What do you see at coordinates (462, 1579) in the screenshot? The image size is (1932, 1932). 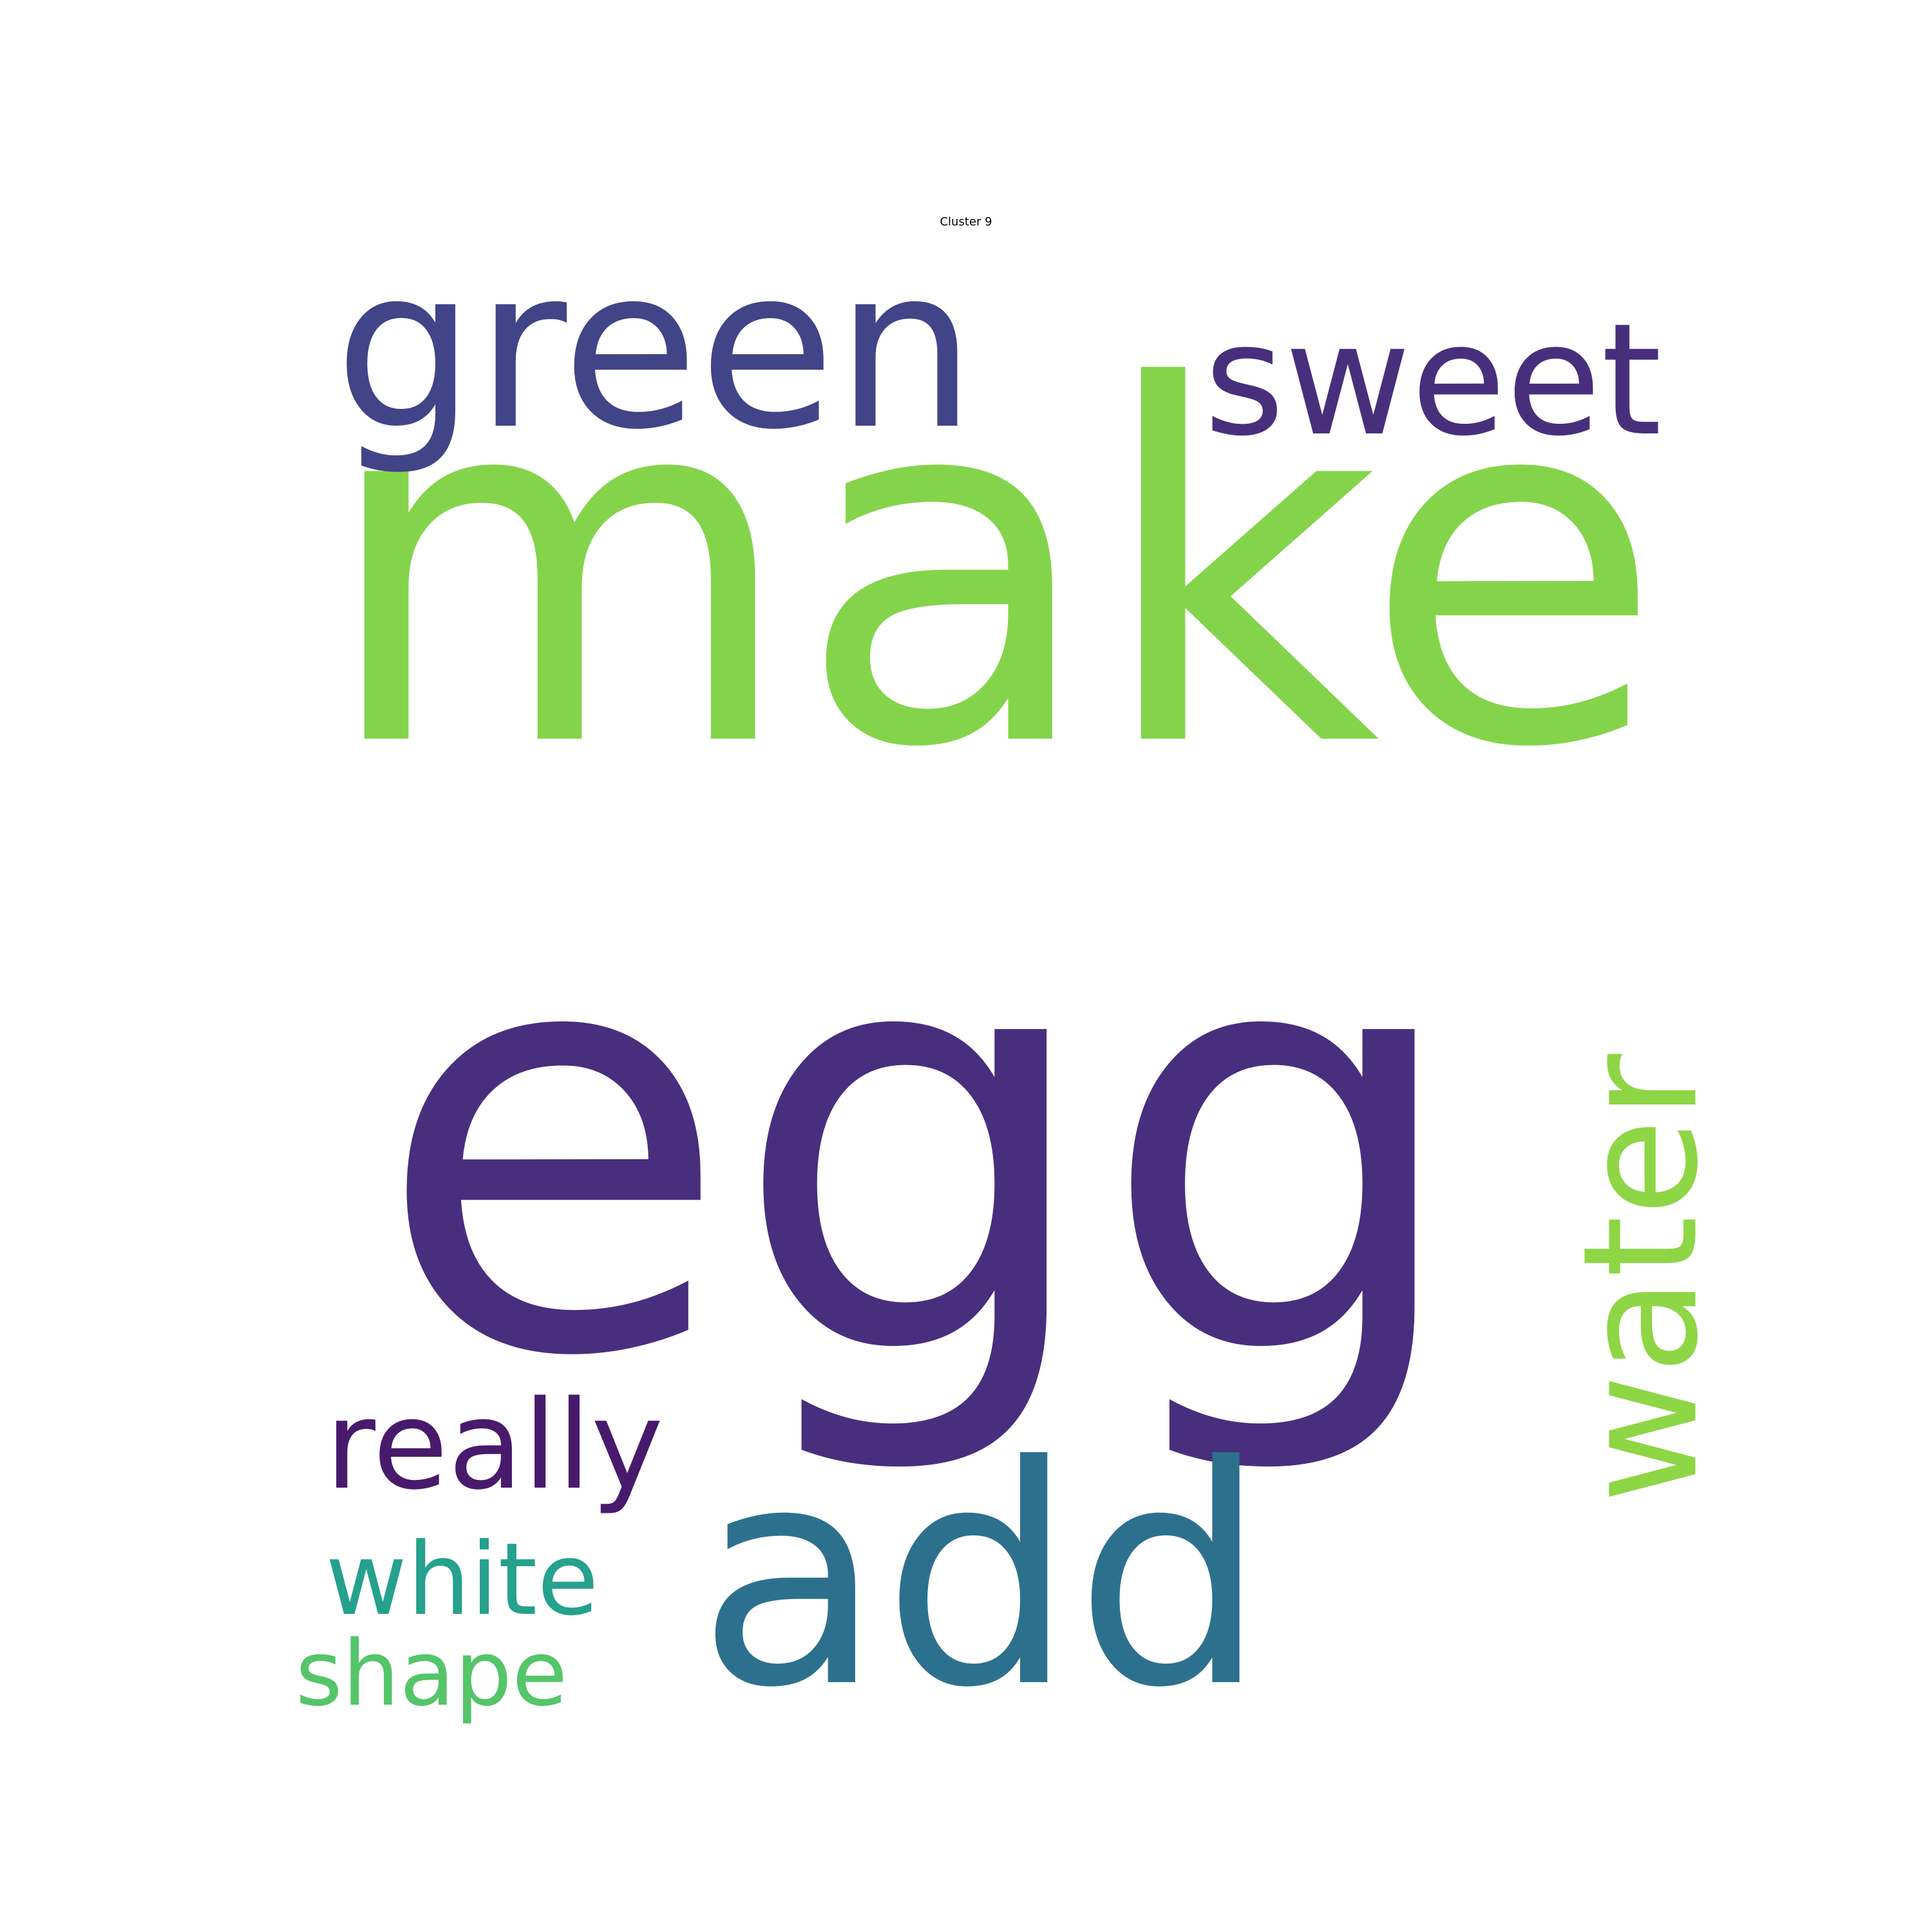 I see `word-white: white` at bounding box center [462, 1579].